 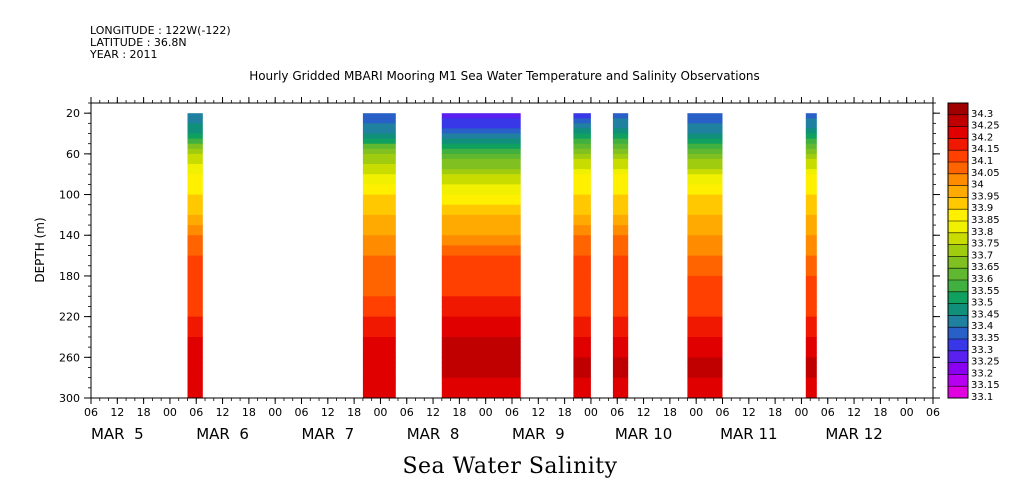 I want to click on x-tick-label: 12, so click(x=749, y=412).